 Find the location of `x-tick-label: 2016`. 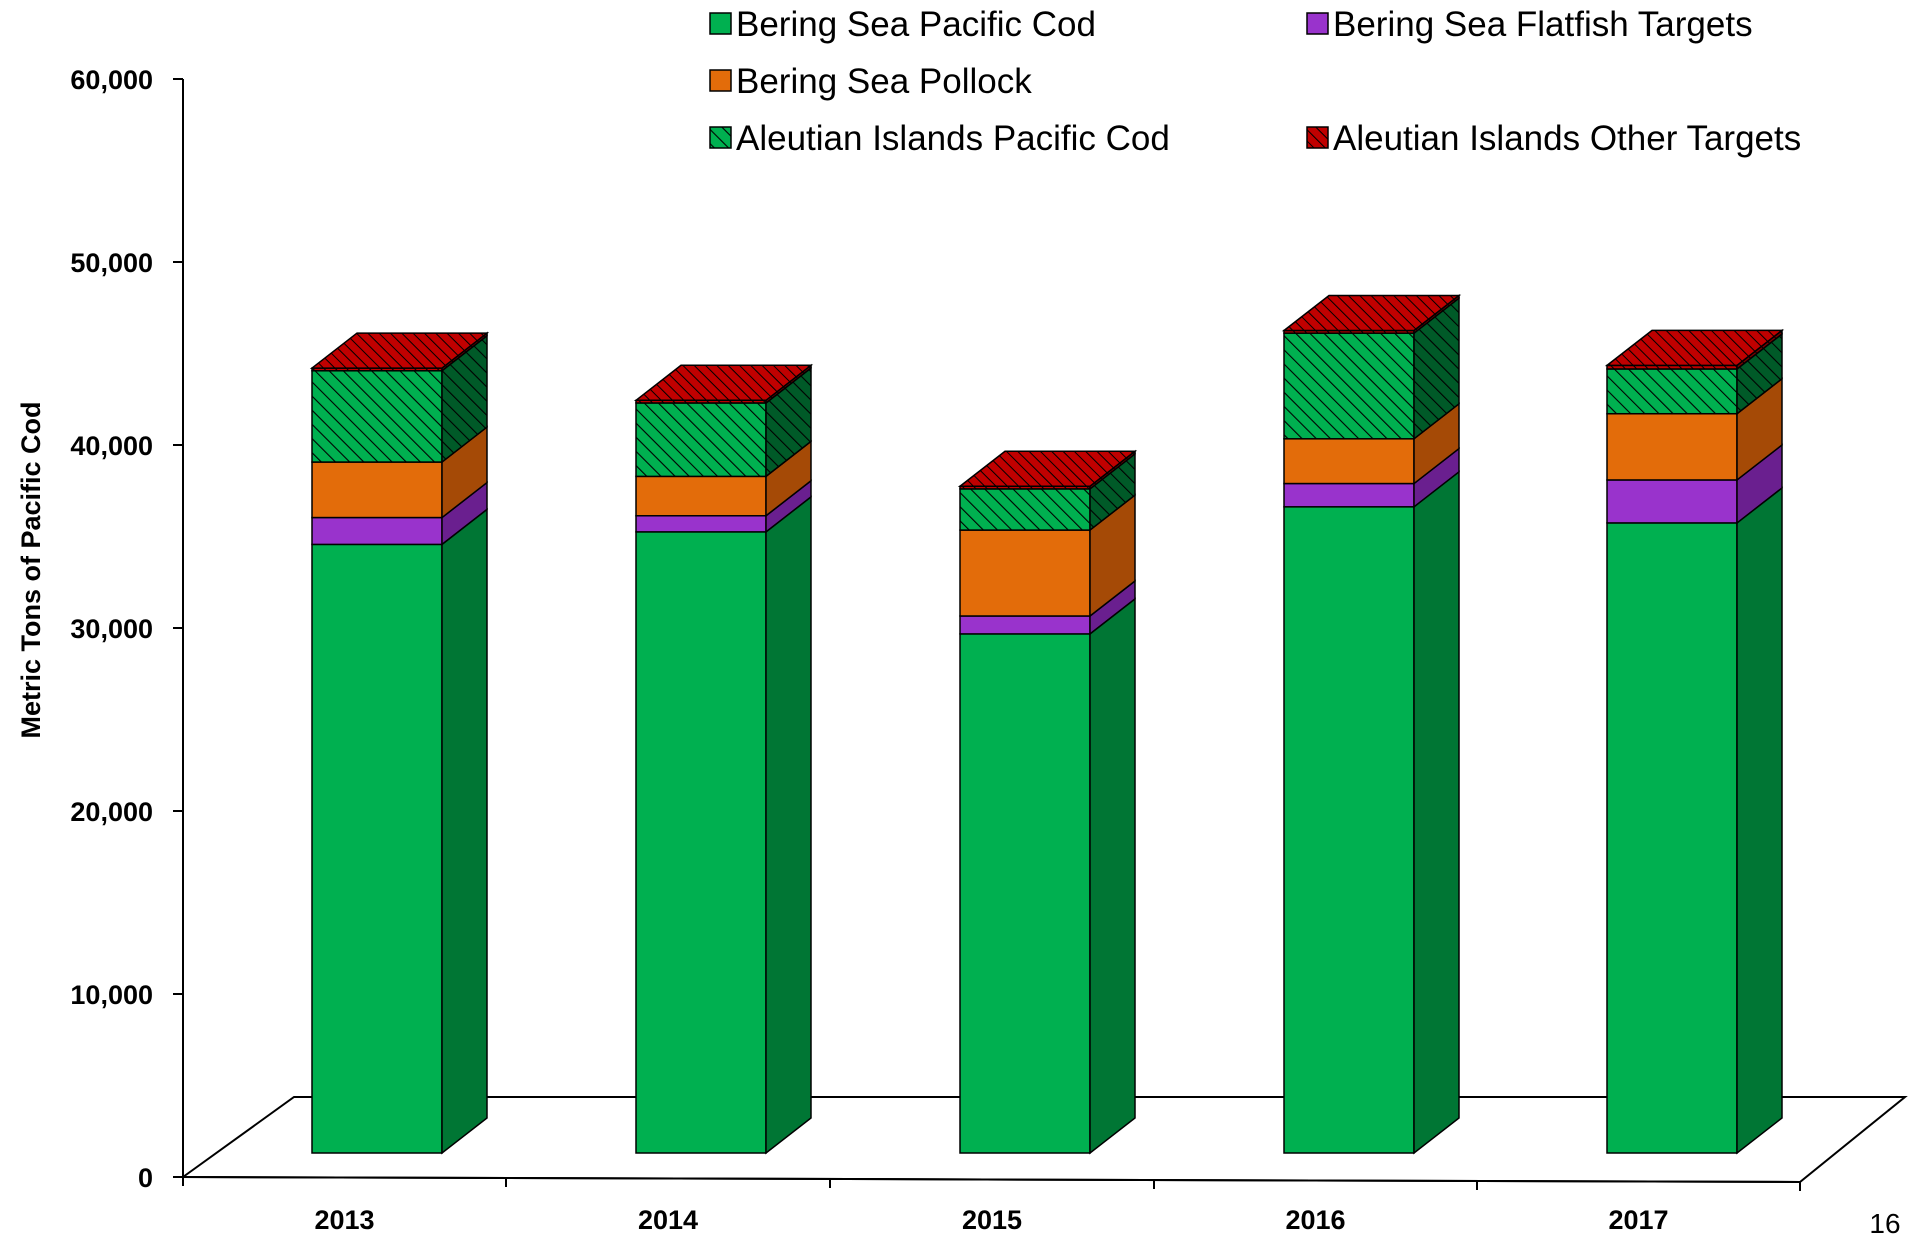

x-tick-label: 2016 is located at coordinates (1315, 1220).